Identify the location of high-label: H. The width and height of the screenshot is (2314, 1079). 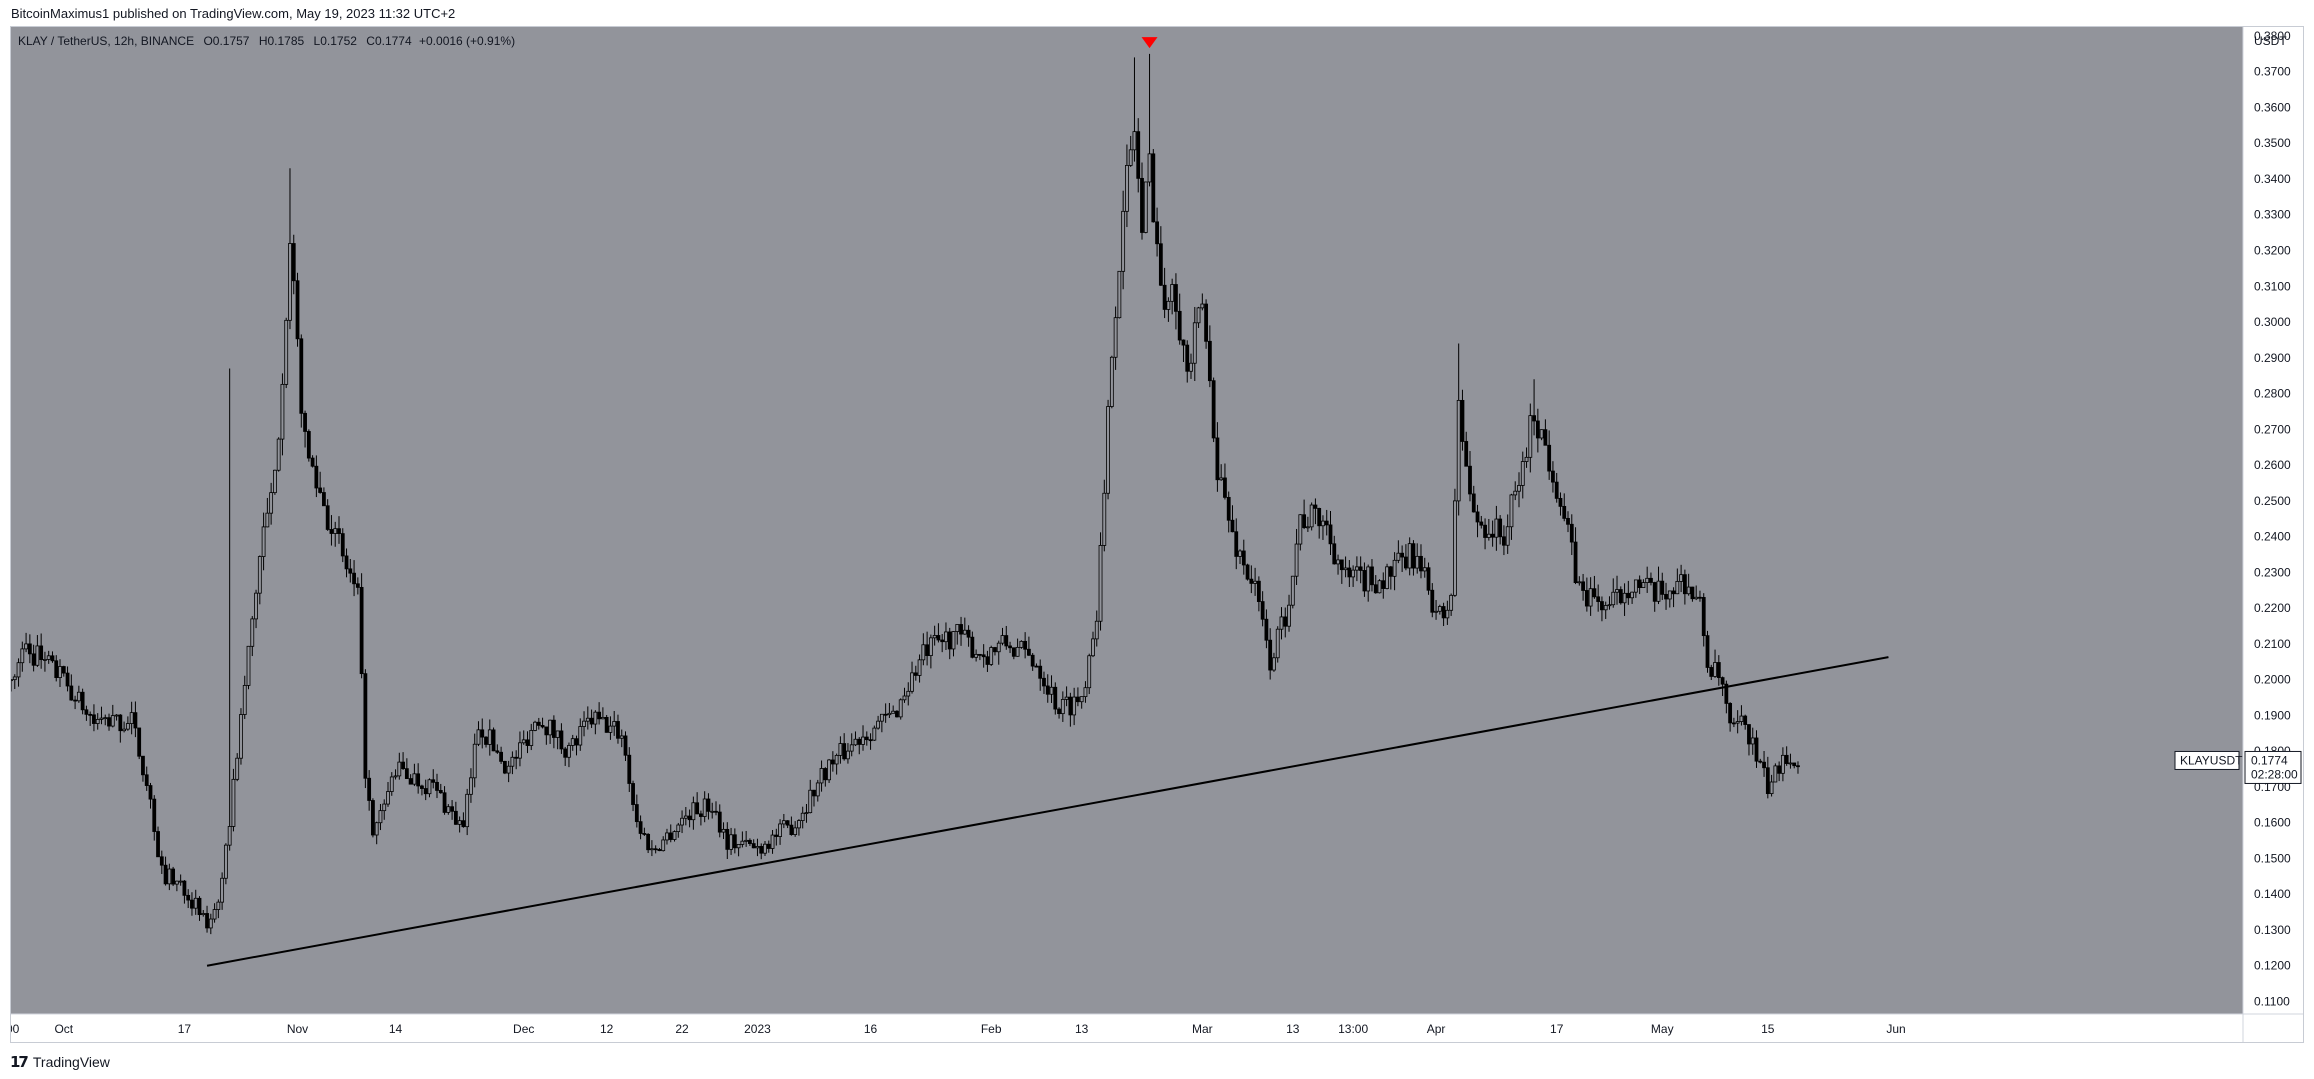
(263, 41).